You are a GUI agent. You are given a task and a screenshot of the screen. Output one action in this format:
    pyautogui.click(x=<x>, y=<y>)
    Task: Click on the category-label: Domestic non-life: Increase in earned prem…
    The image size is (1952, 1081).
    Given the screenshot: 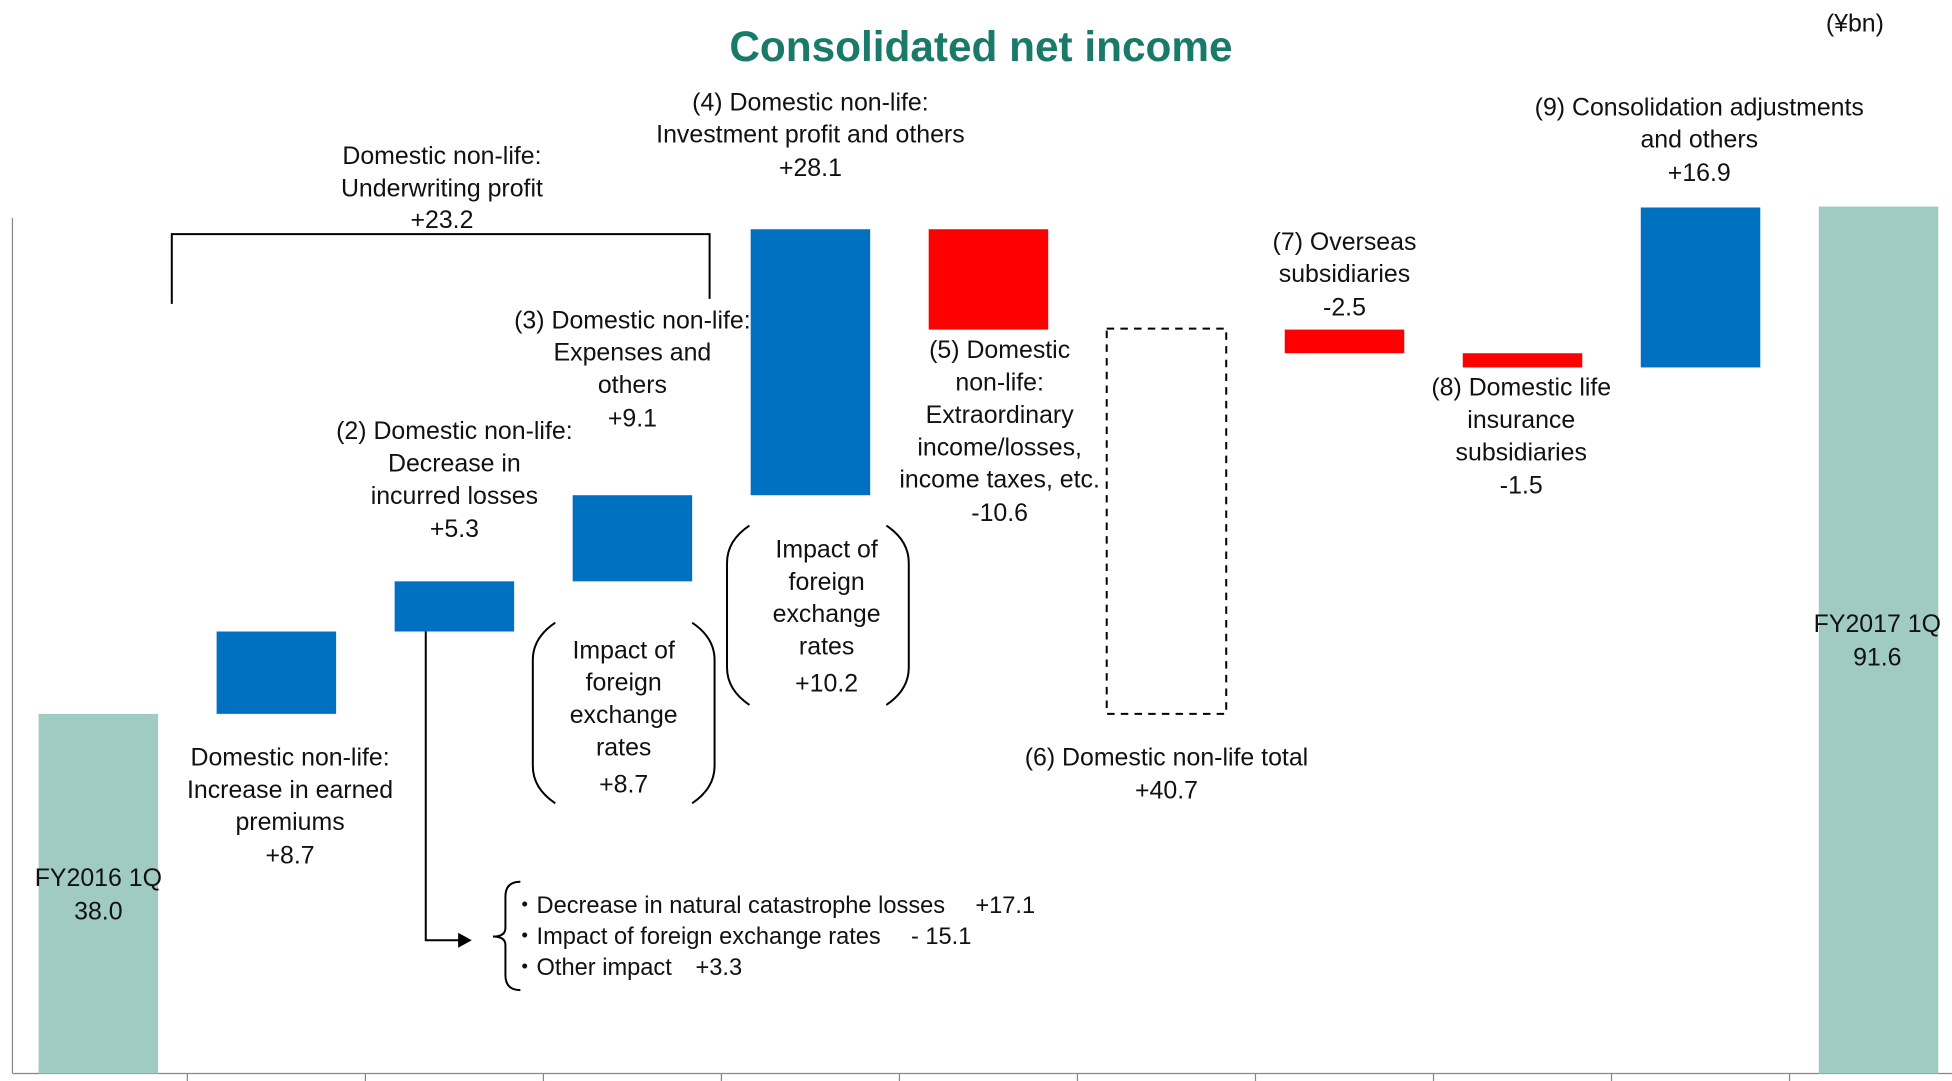 What is the action you would take?
    pyautogui.click(x=290, y=789)
    